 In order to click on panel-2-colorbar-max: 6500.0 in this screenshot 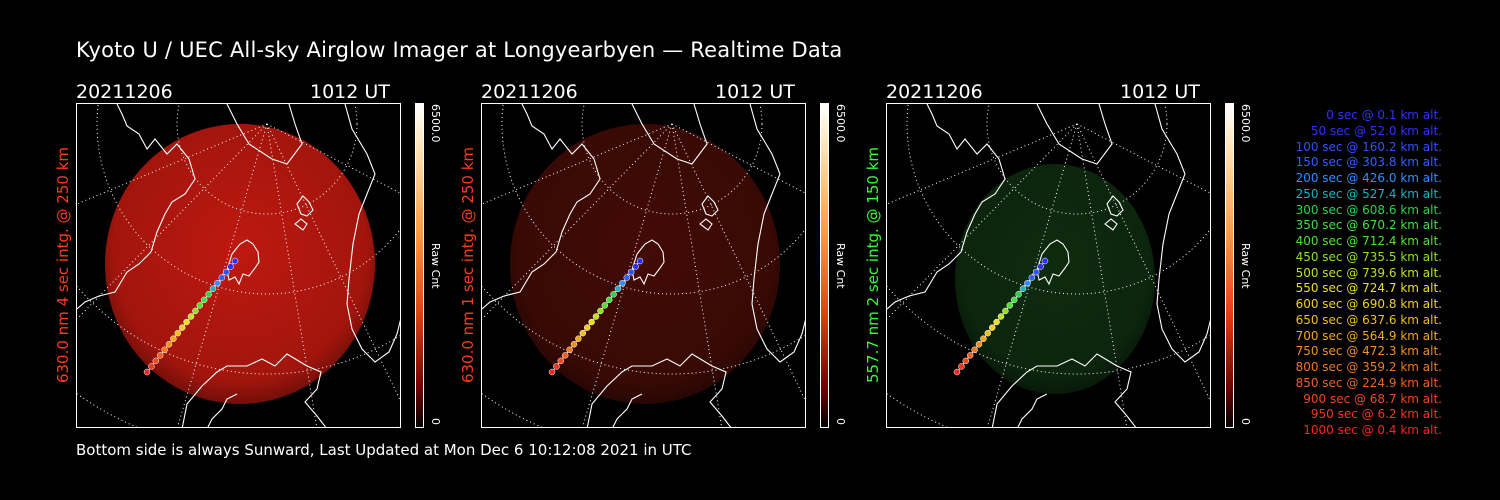, I will do `click(840, 123)`.